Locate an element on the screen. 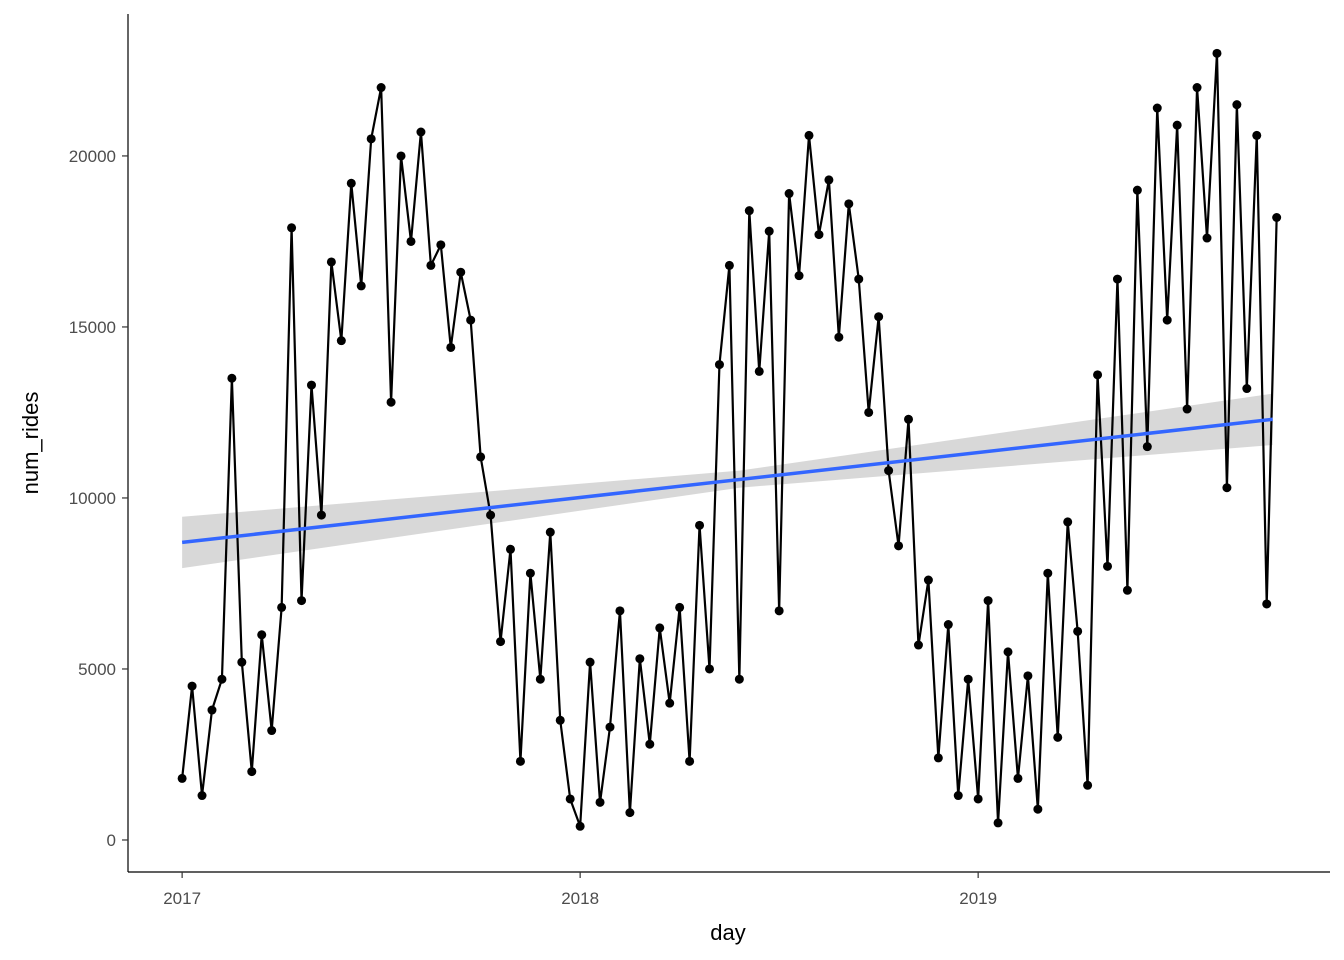 The height and width of the screenshot is (960, 1344). y-axis-title: num_rides is located at coordinates (30, 443).